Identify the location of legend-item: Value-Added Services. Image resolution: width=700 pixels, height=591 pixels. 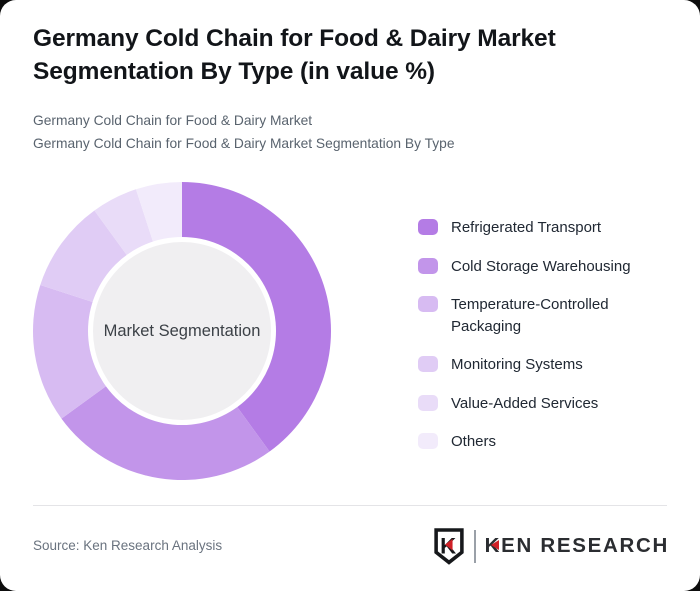
(543, 404).